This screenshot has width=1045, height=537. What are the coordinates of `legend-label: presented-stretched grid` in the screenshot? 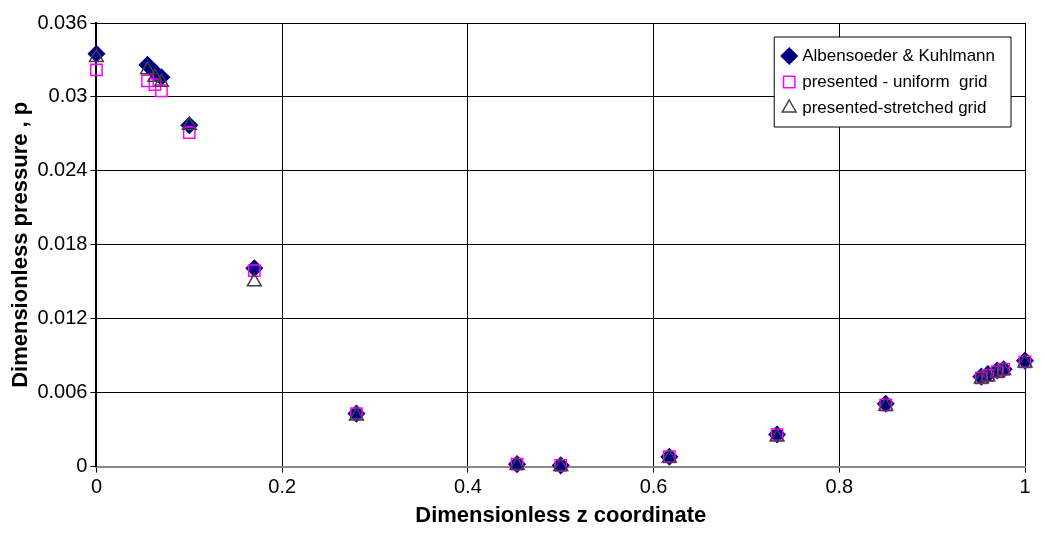 It's located at (894, 107).